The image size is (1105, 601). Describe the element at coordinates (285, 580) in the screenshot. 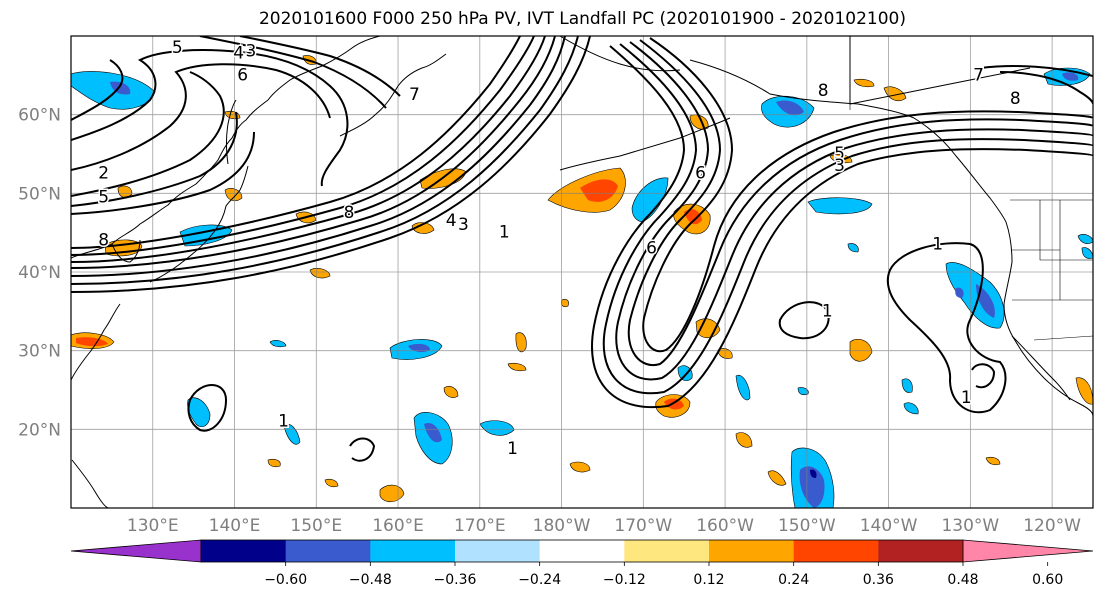

I see `colorbar-tick-label: −0.60` at that location.